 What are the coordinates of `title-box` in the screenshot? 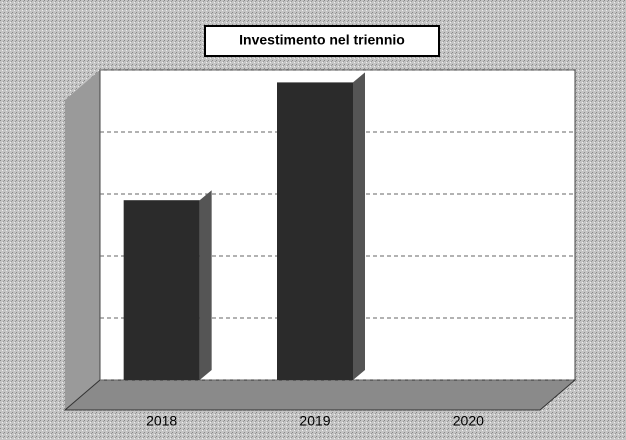 It's located at (322, 41).